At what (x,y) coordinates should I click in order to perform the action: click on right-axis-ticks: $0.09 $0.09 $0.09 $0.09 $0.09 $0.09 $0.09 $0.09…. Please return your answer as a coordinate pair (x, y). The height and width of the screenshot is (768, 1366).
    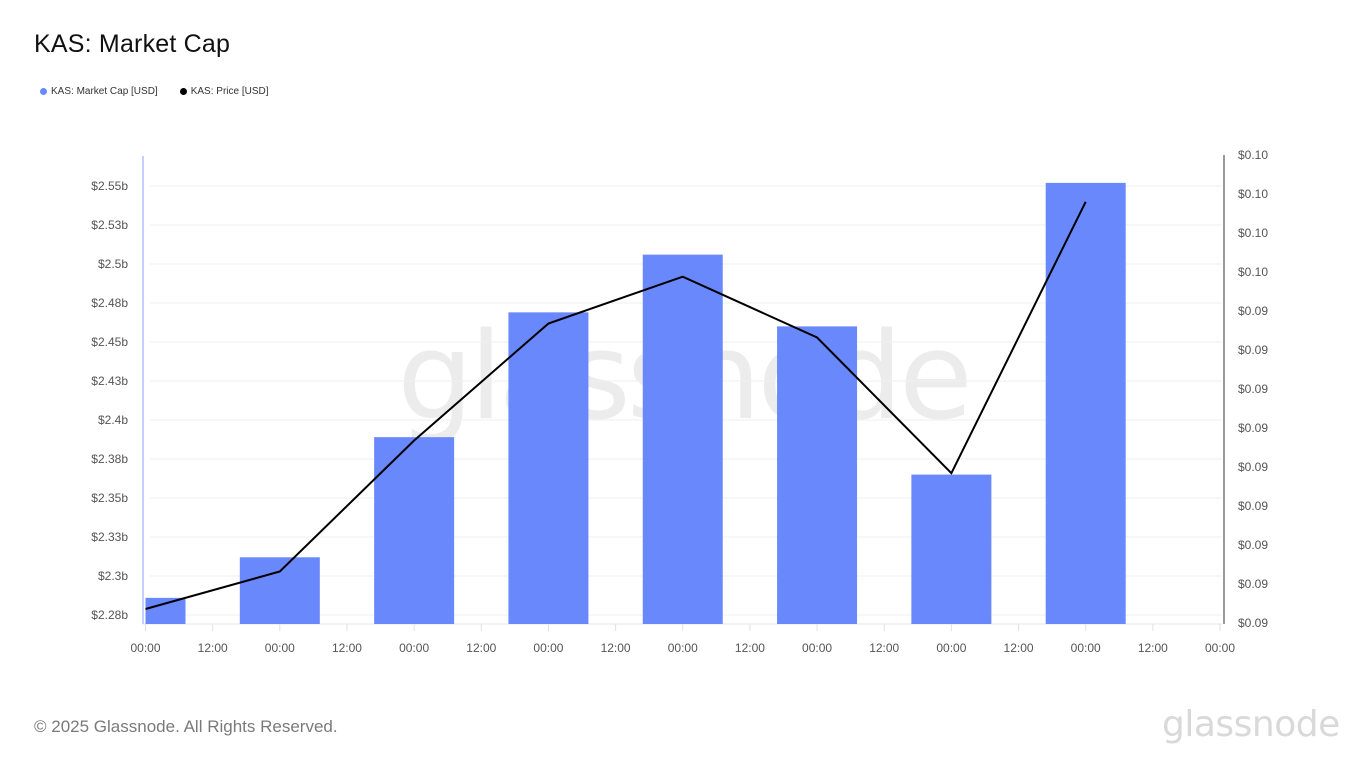
    Looking at the image, I should click on (1253, 389).